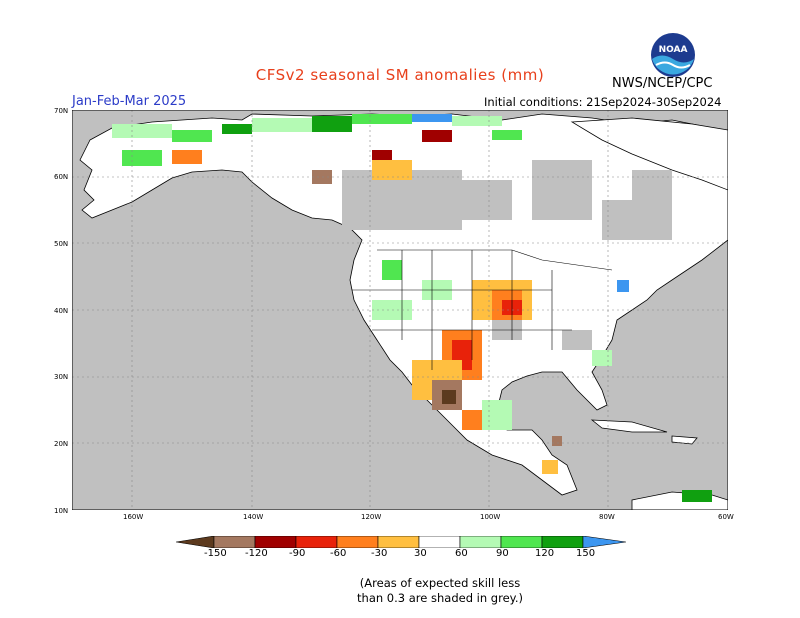 The width and height of the screenshot is (800, 618). What do you see at coordinates (490, 517) in the screenshot?
I see `lon-label-100w: 100W` at bounding box center [490, 517].